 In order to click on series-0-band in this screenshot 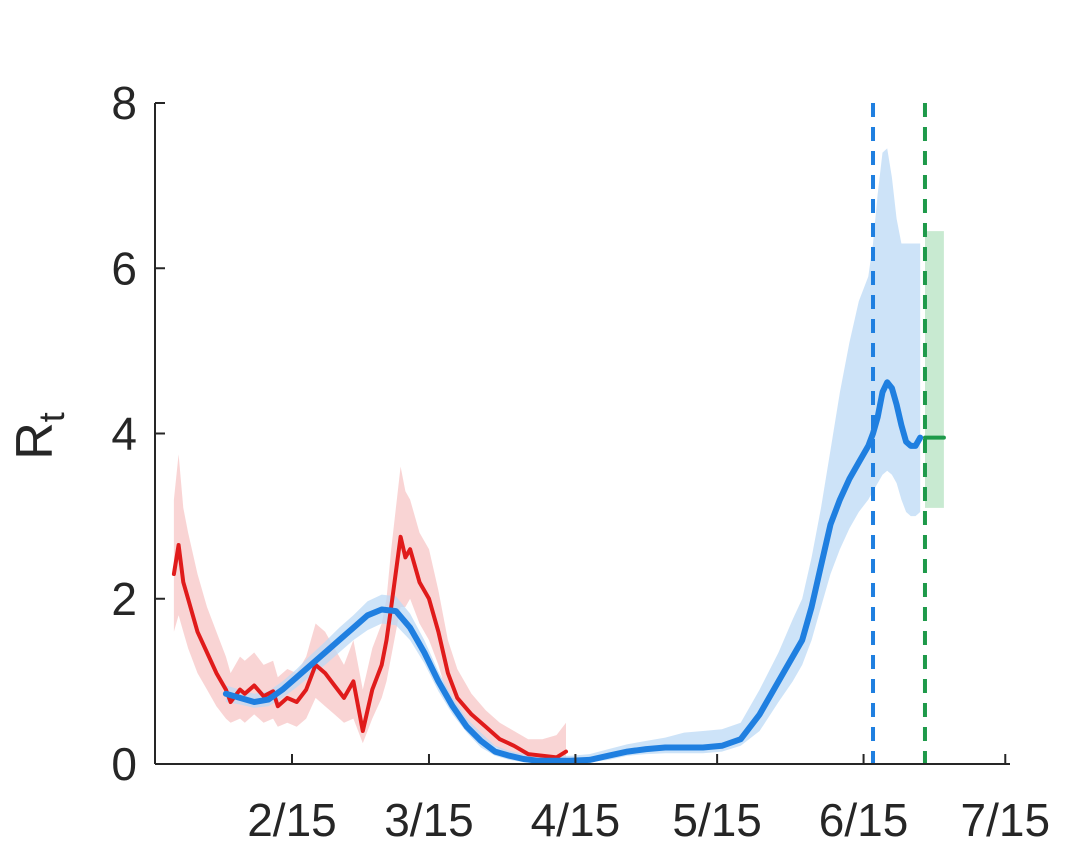, I will do `click(369, 608)`.